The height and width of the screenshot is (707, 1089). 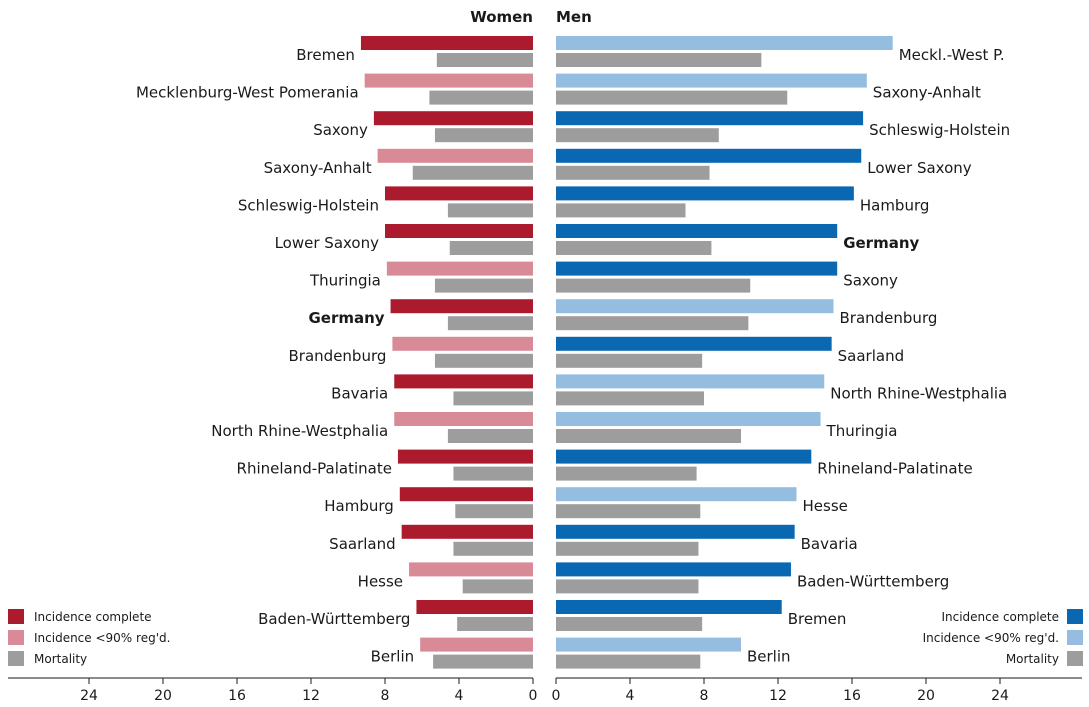 What do you see at coordinates (311, 696) in the screenshot?
I see `women-tick-label: 12` at bounding box center [311, 696].